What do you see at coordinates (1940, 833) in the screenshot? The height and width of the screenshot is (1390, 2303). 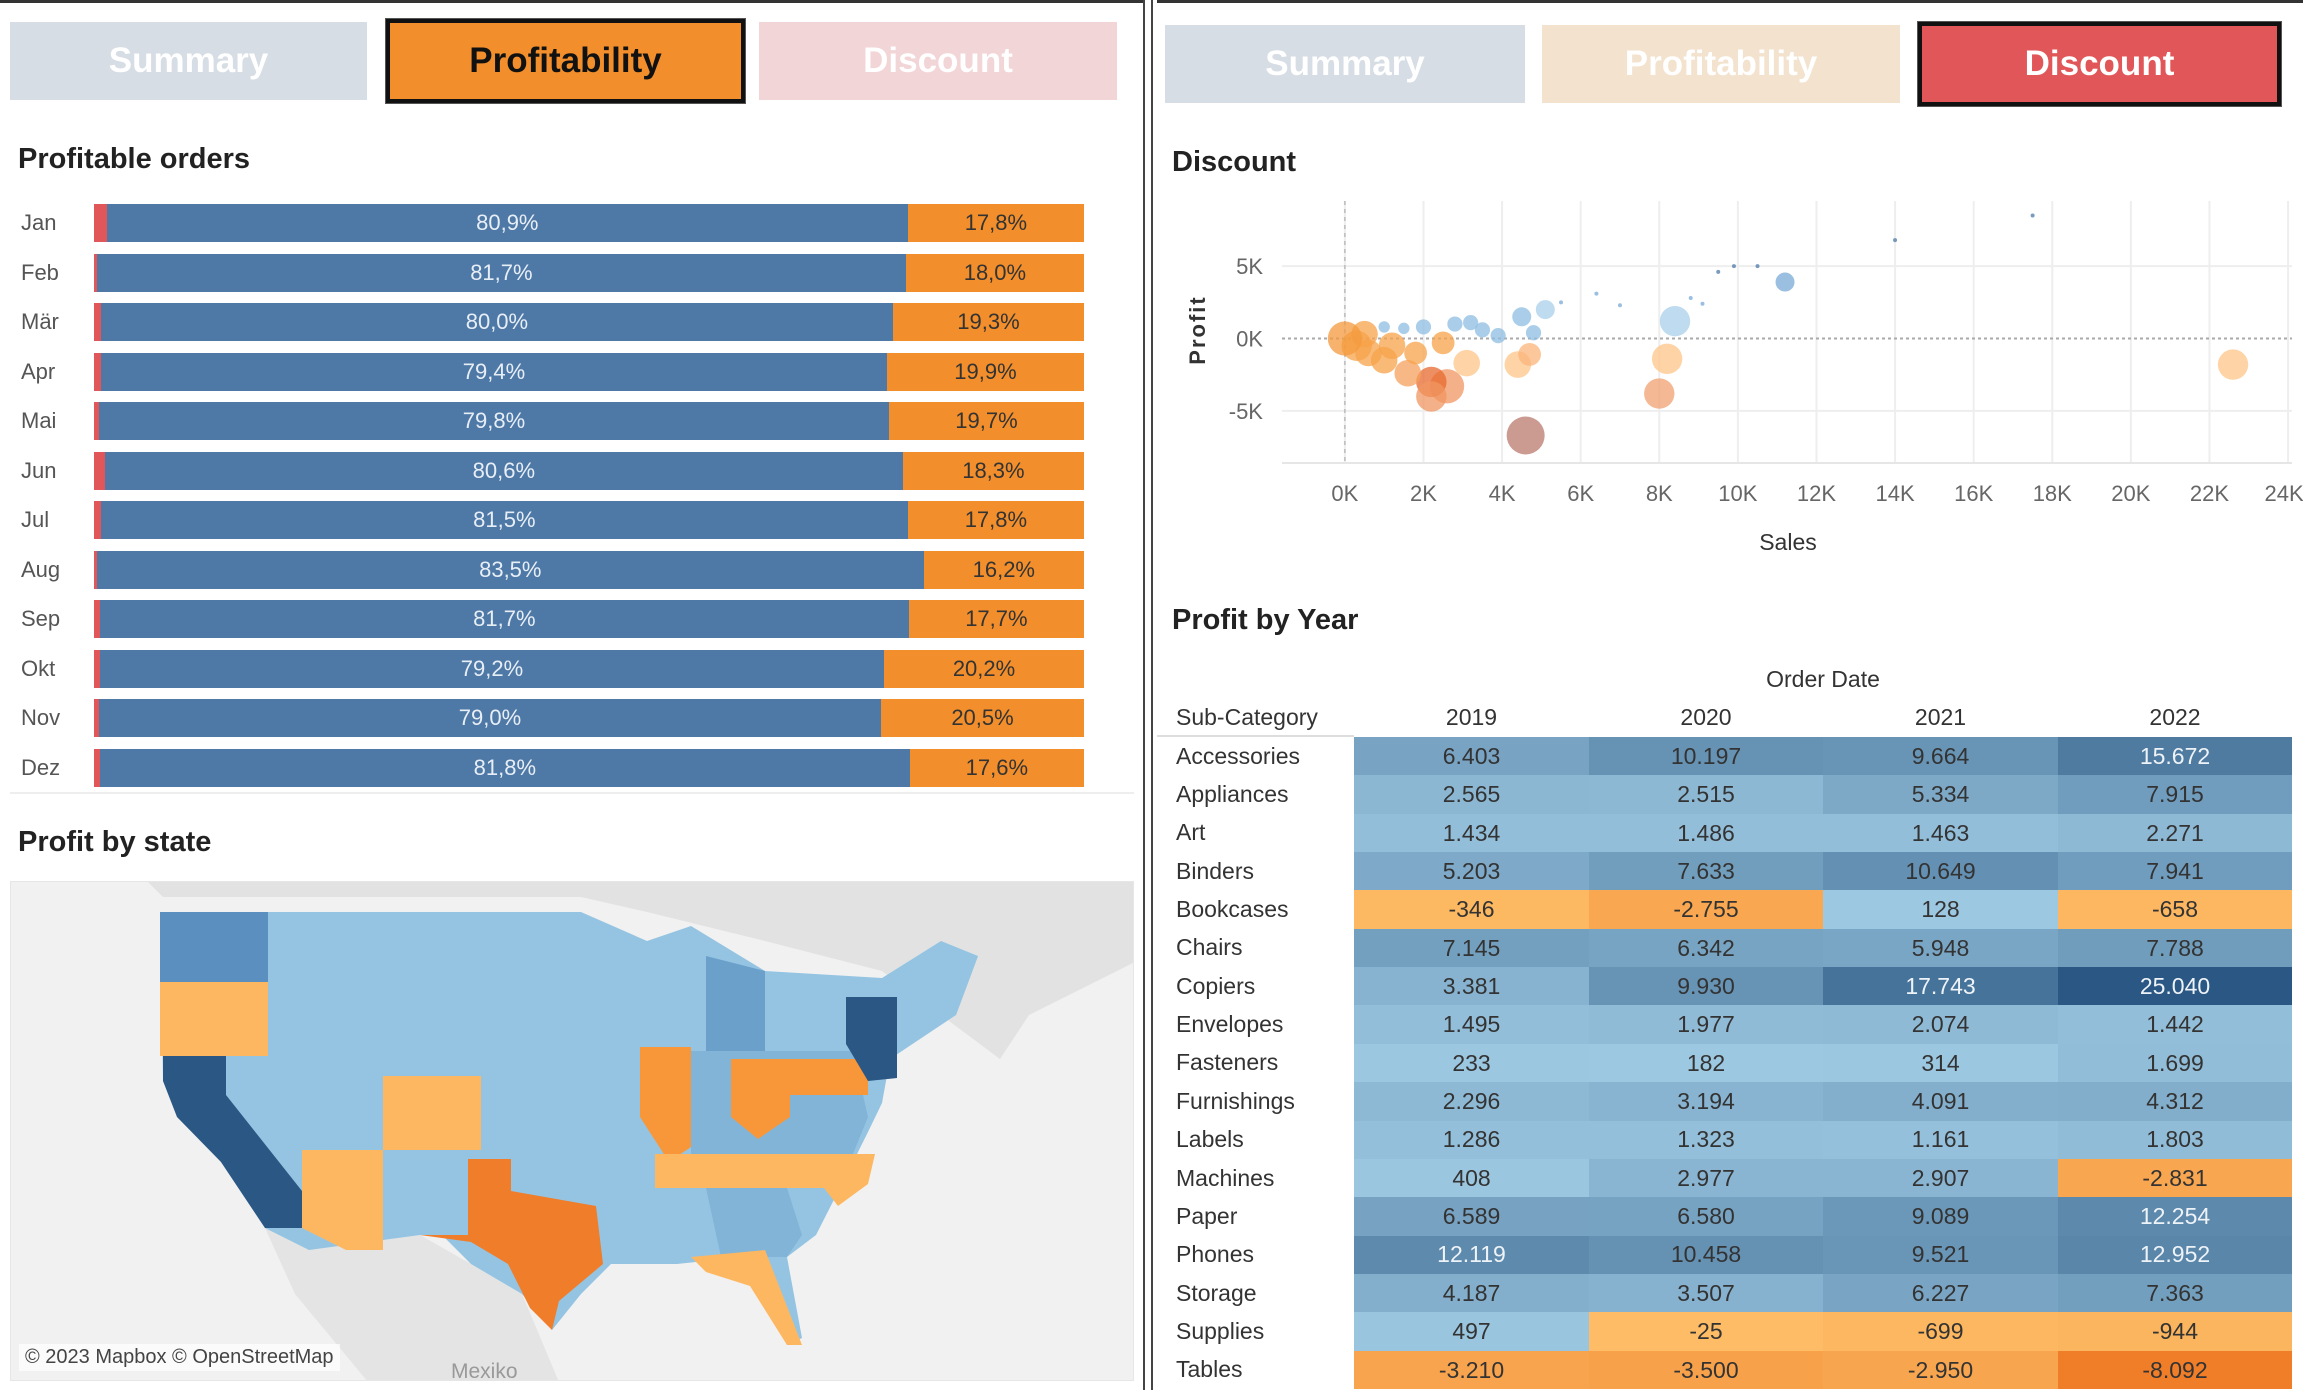 I see `heatmap-cell: 1.463` at bounding box center [1940, 833].